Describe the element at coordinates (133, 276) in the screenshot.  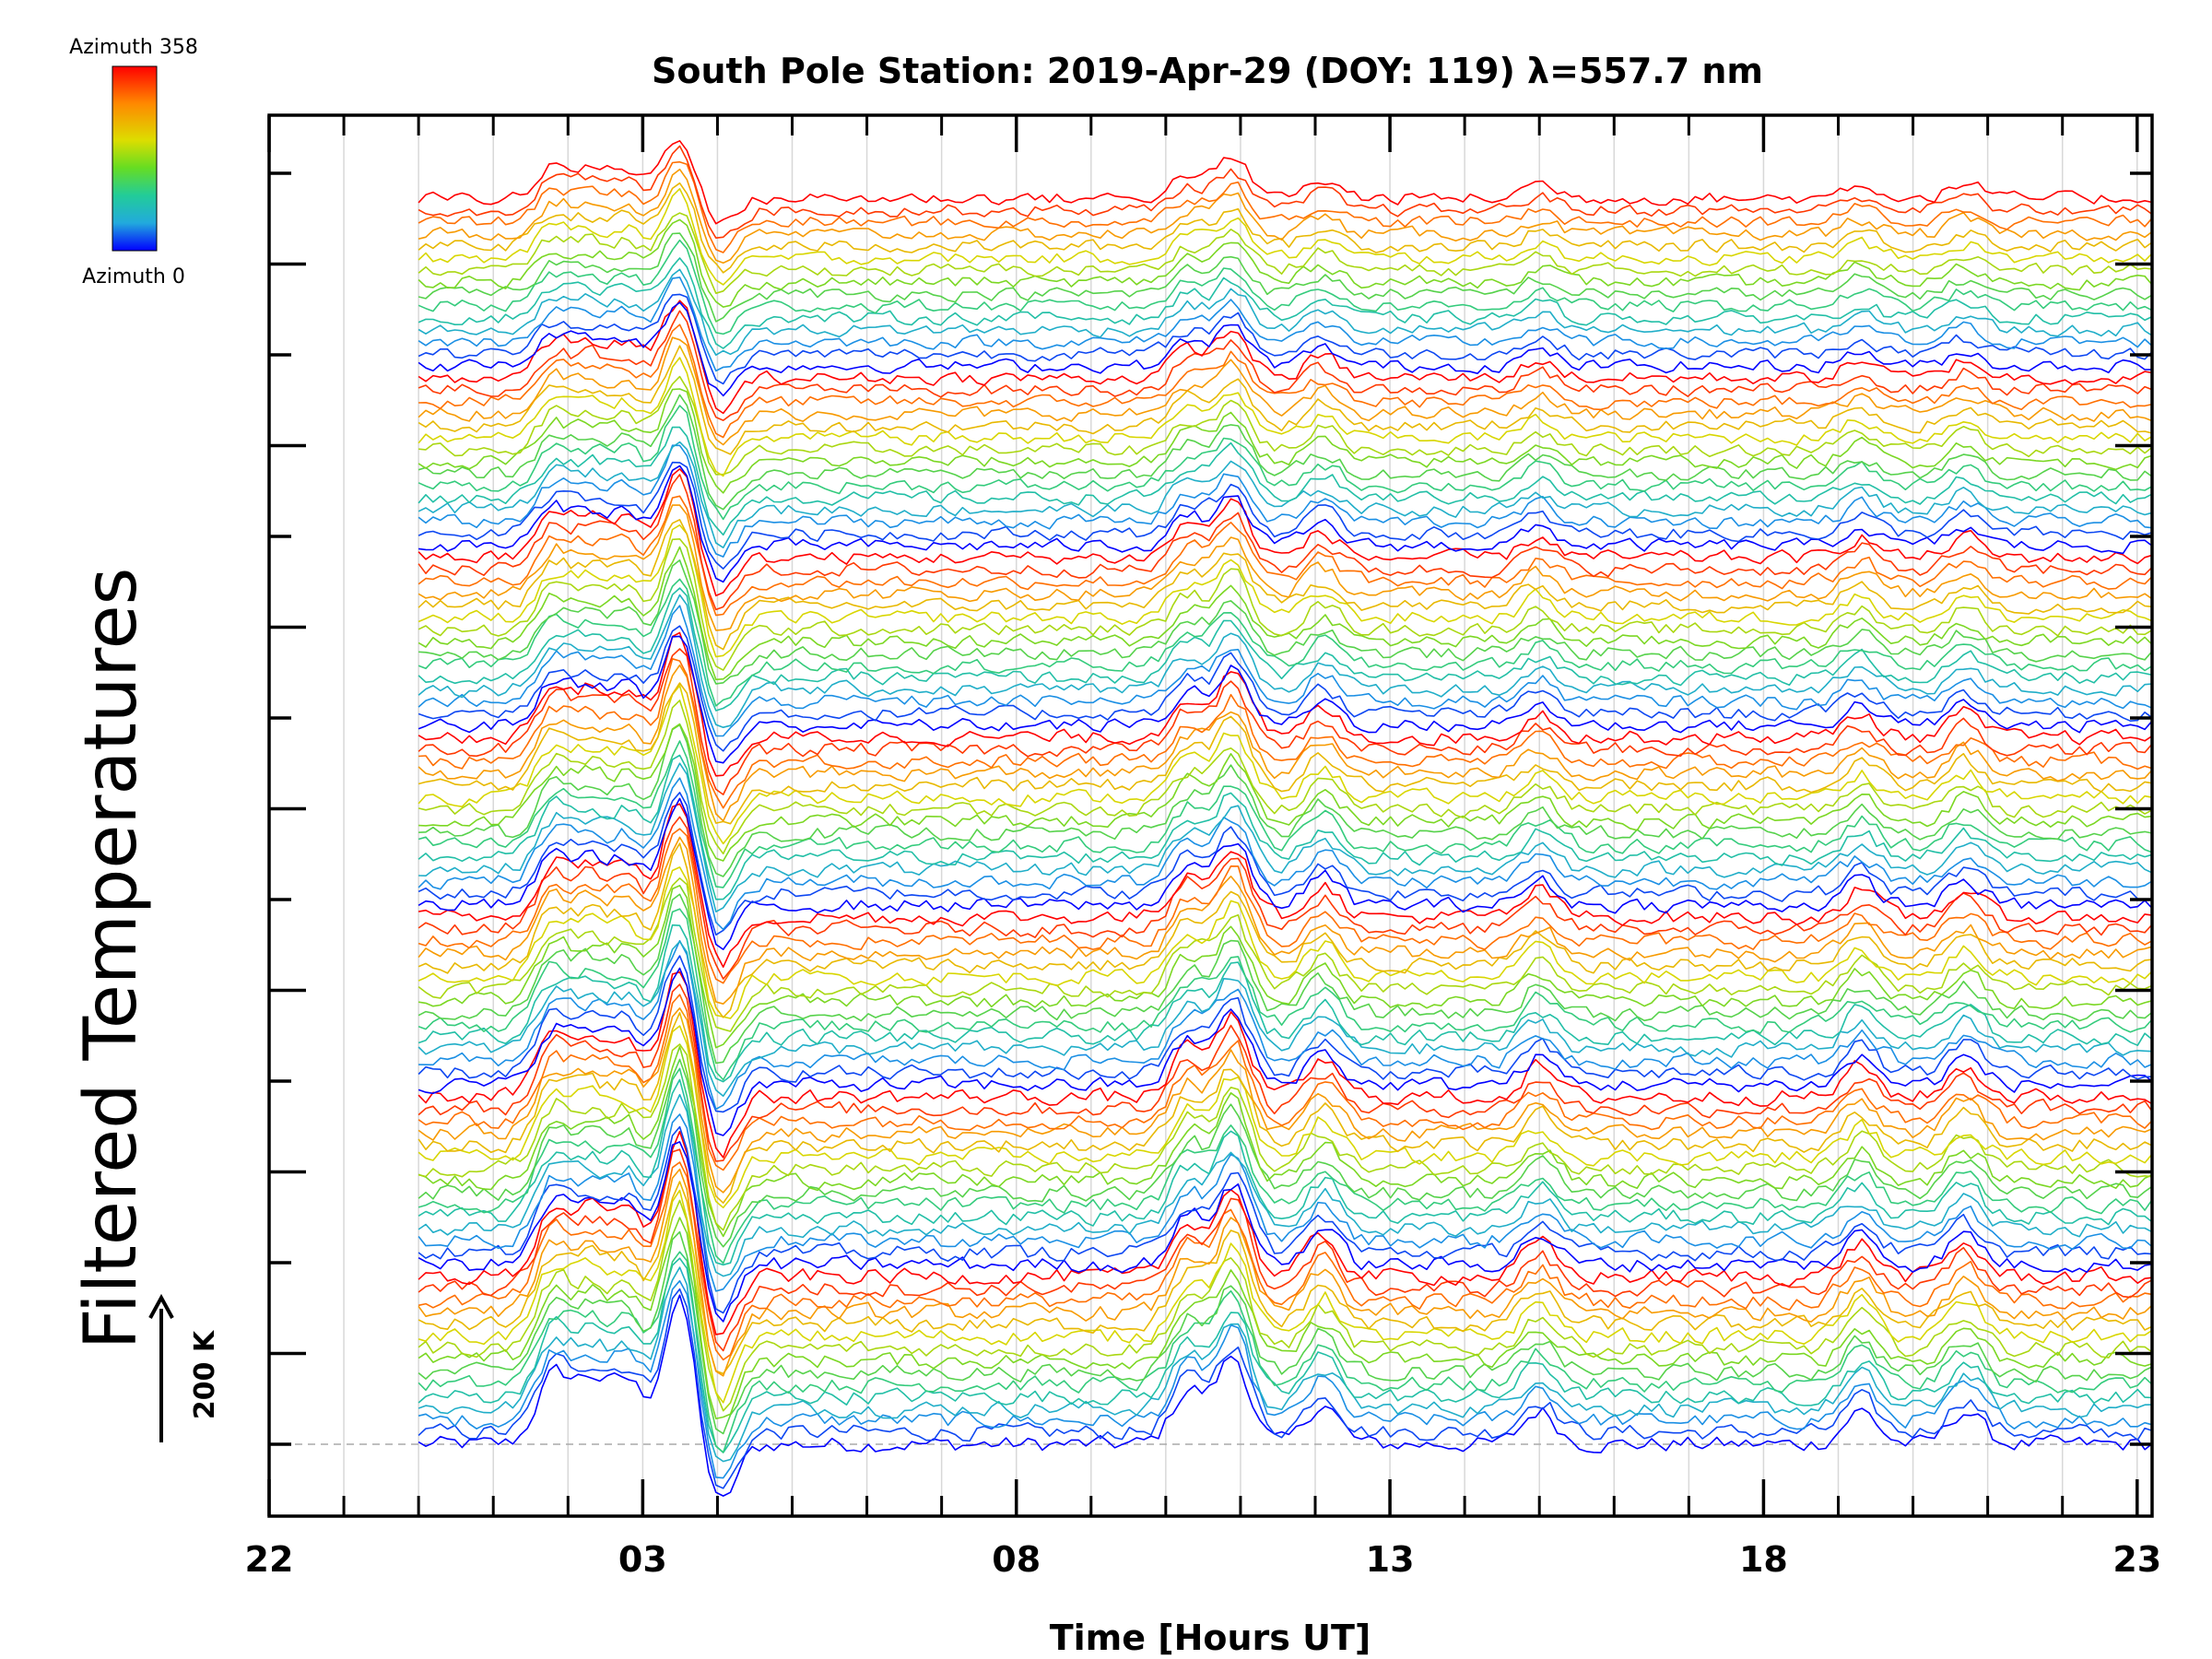
I see `colorbar-bottom-label: Azimuth 0` at that location.